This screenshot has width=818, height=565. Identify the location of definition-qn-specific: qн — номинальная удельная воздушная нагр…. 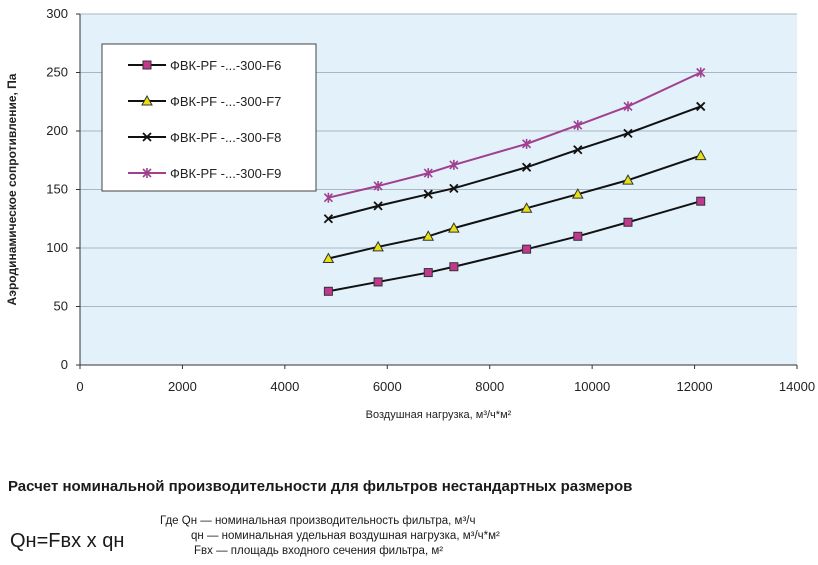
(345, 536).